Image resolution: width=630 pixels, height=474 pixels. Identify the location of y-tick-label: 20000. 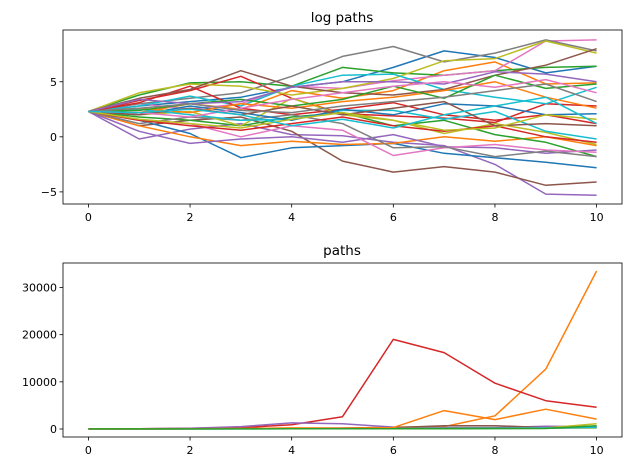
(39, 335).